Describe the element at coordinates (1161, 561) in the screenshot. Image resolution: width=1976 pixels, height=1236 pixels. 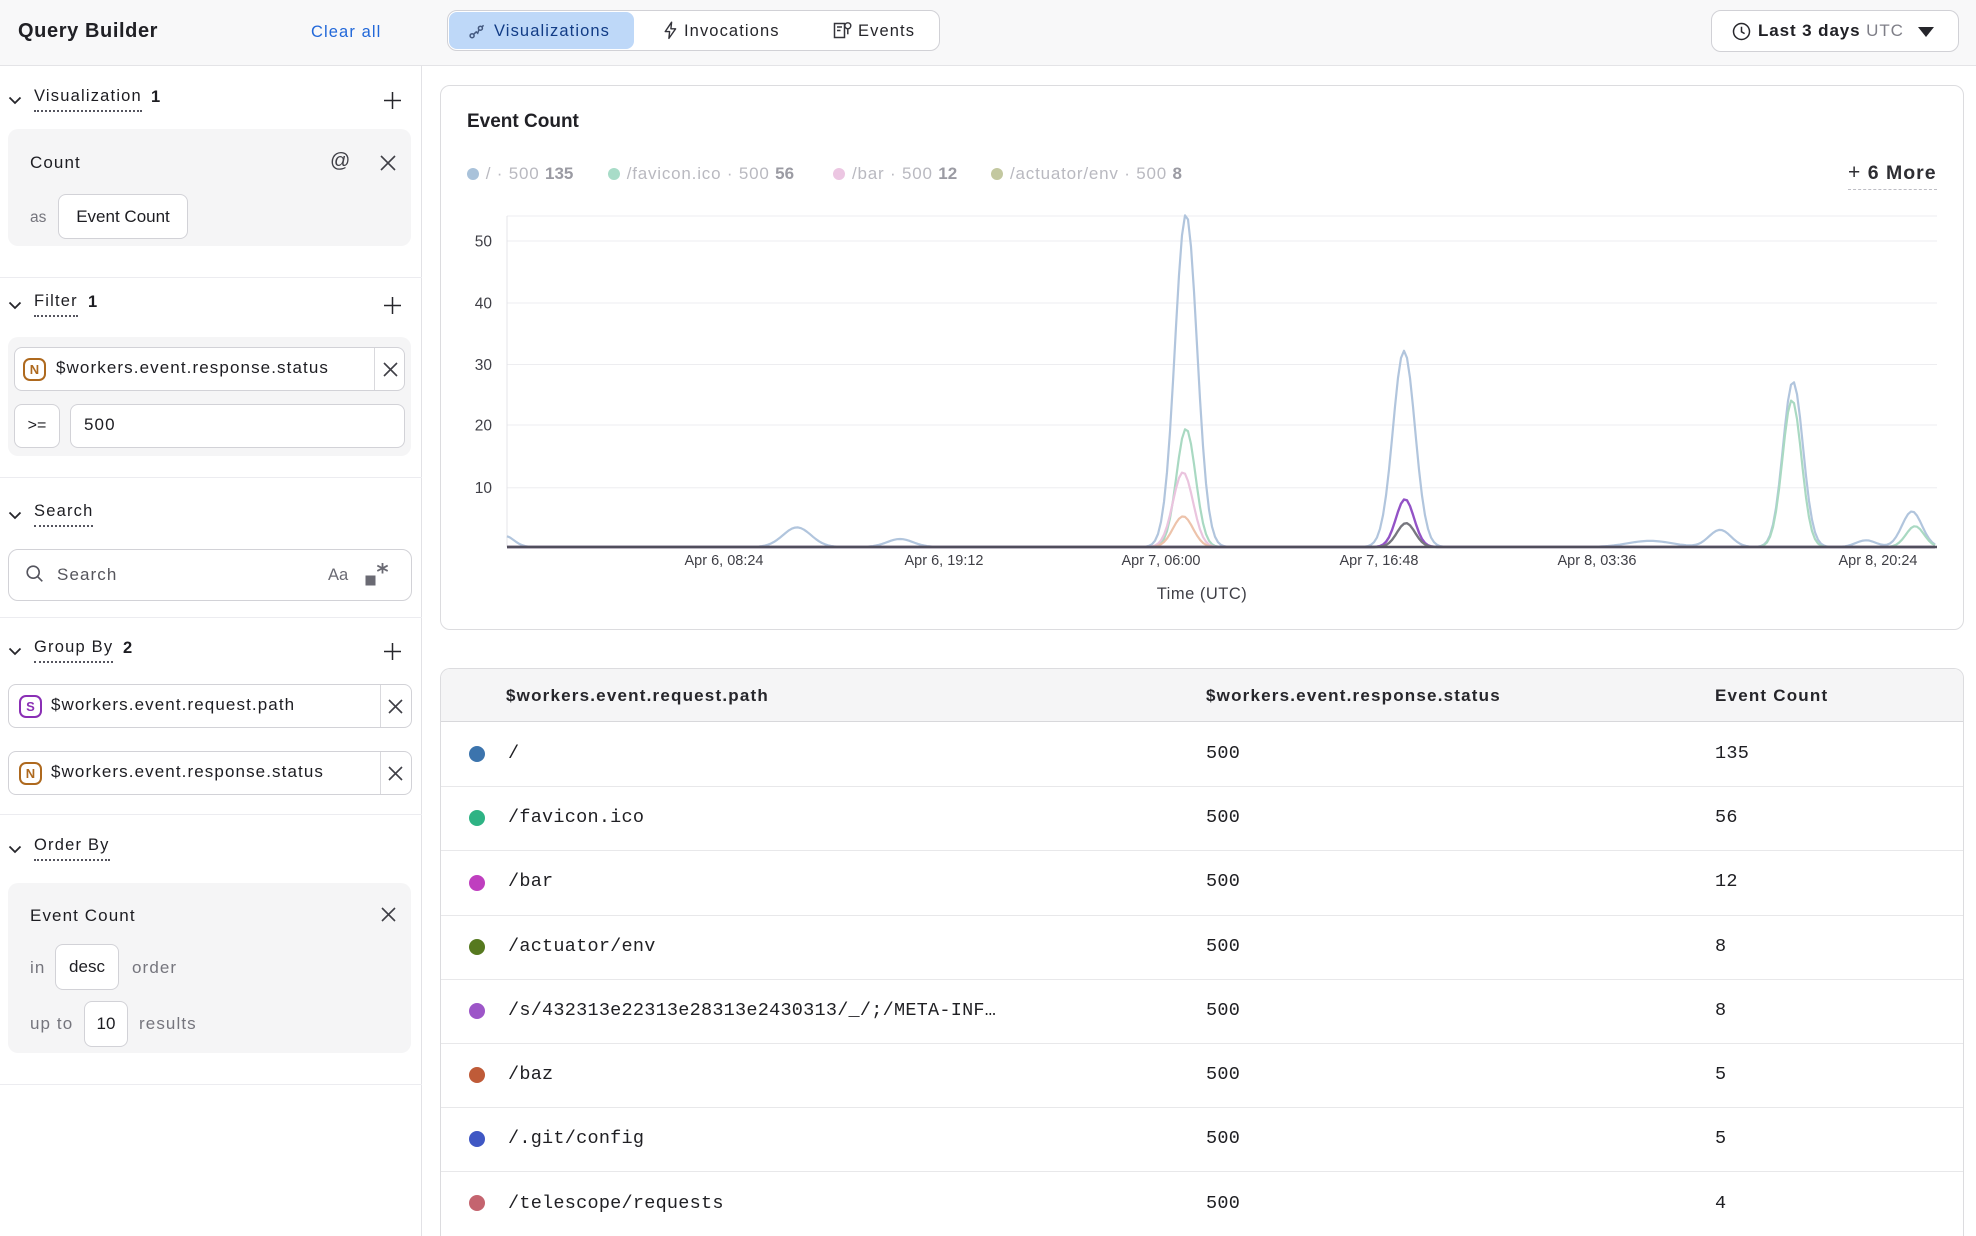
I see `svg-text: Apr 7, 06:00` at that location.